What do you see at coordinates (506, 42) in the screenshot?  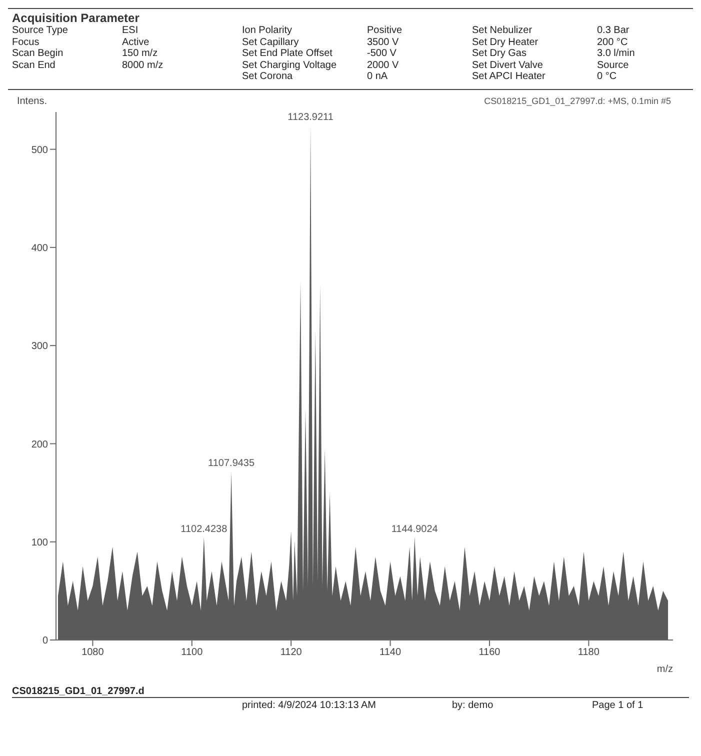 I see `text: Set Dry Heater` at bounding box center [506, 42].